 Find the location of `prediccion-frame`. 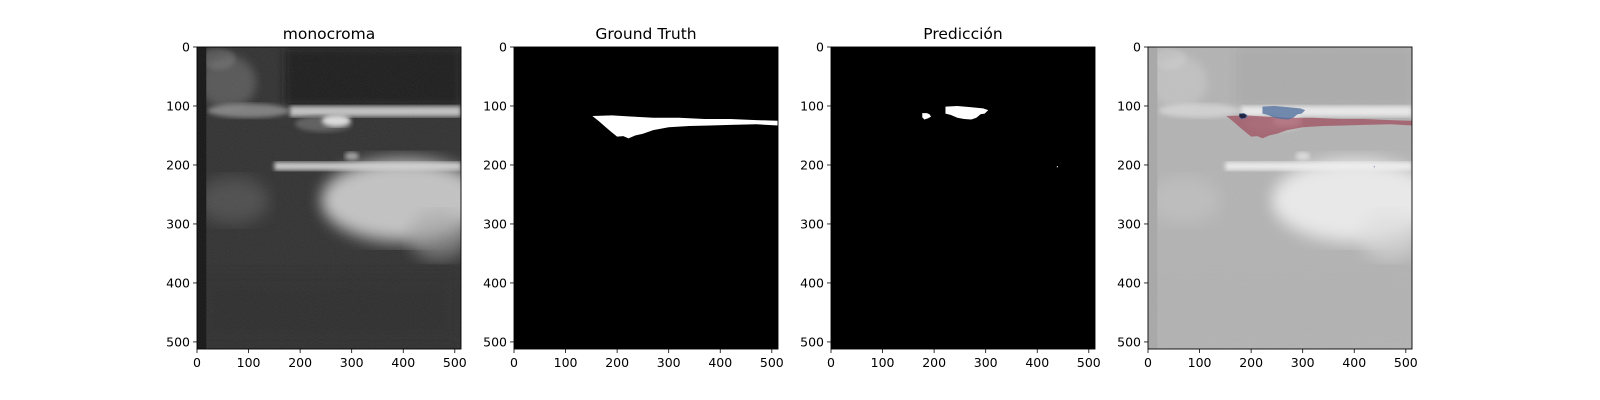

prediccion-frame is located at coordinates (963, 198).